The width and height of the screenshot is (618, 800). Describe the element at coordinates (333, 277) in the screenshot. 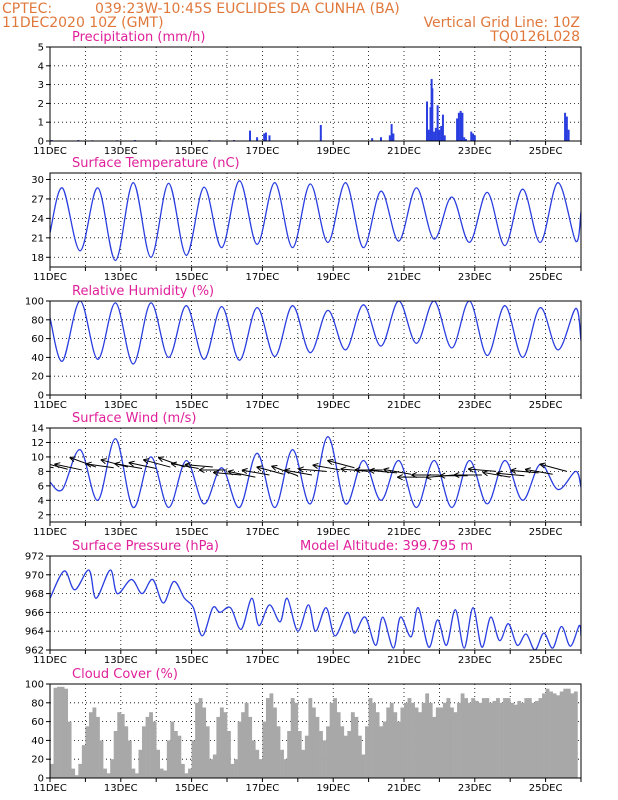

I see `temp-xtick-label: 19DEC` at that location.